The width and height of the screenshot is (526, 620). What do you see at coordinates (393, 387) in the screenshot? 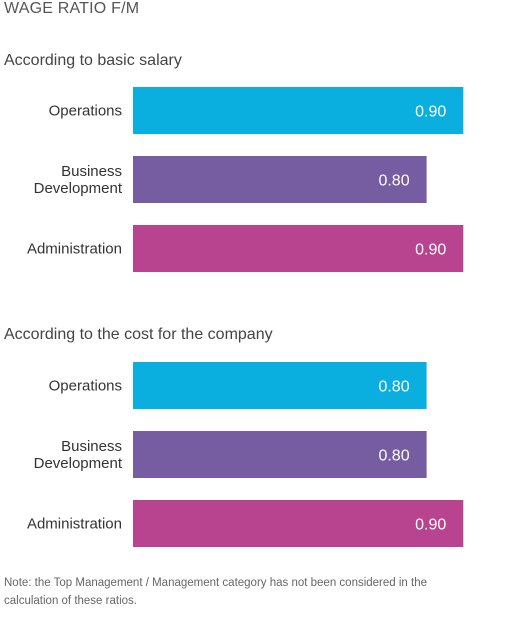
I see `value-label-operations: 0.80` at bounding box center [393, 387].